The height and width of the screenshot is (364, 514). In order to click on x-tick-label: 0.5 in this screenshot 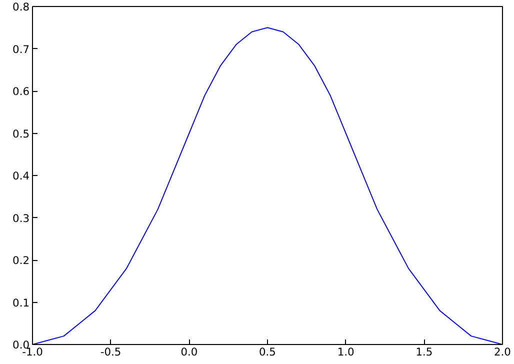, I will do `click(267, 352)`.